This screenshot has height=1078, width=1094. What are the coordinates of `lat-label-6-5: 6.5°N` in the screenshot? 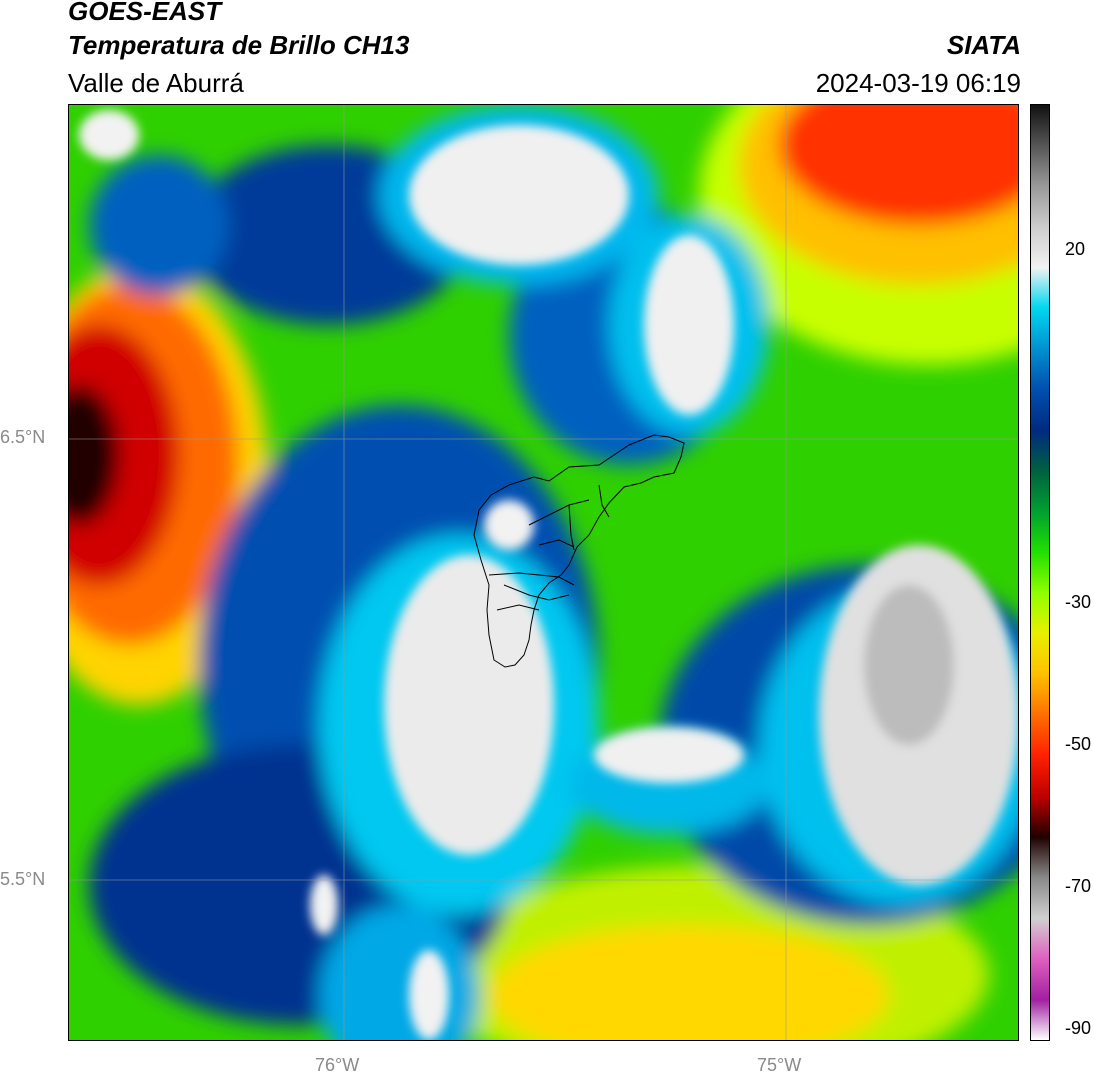 It's located at (23, 437).